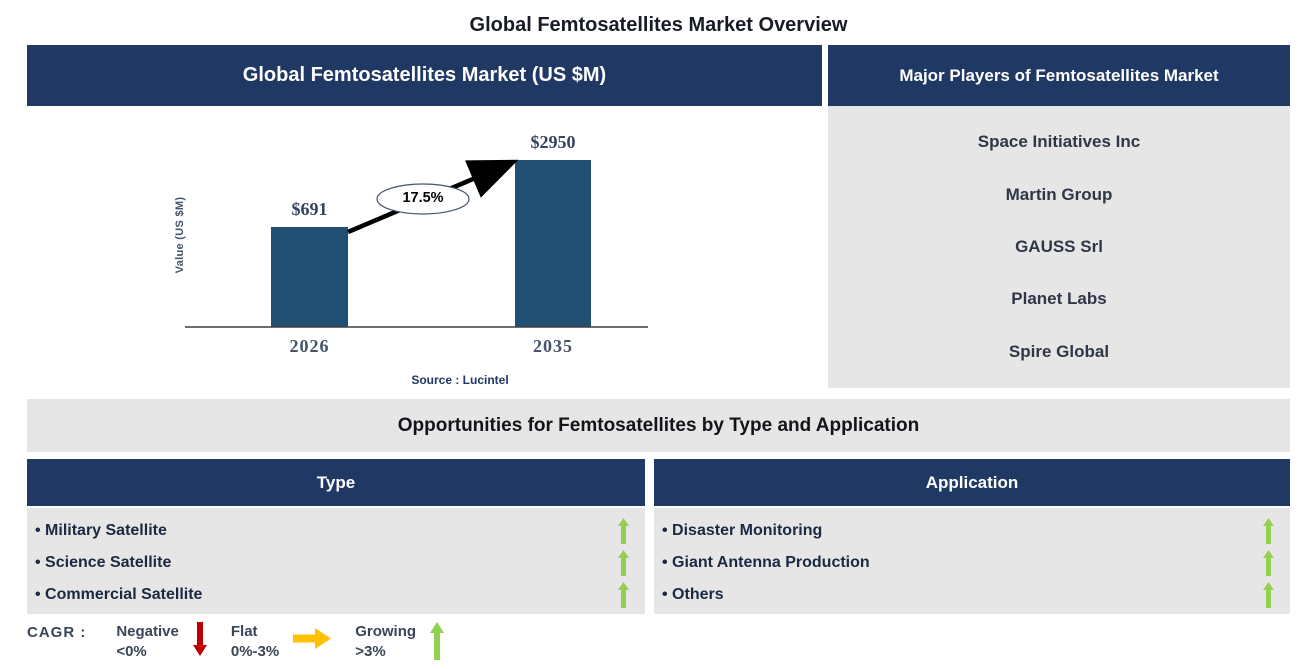 The width and height of the screenshot is (1303, 669). What do you see at coordinates (370, 651) in the screenshot?
I see `legend-range: >3%` at bounding box center [370, 651].